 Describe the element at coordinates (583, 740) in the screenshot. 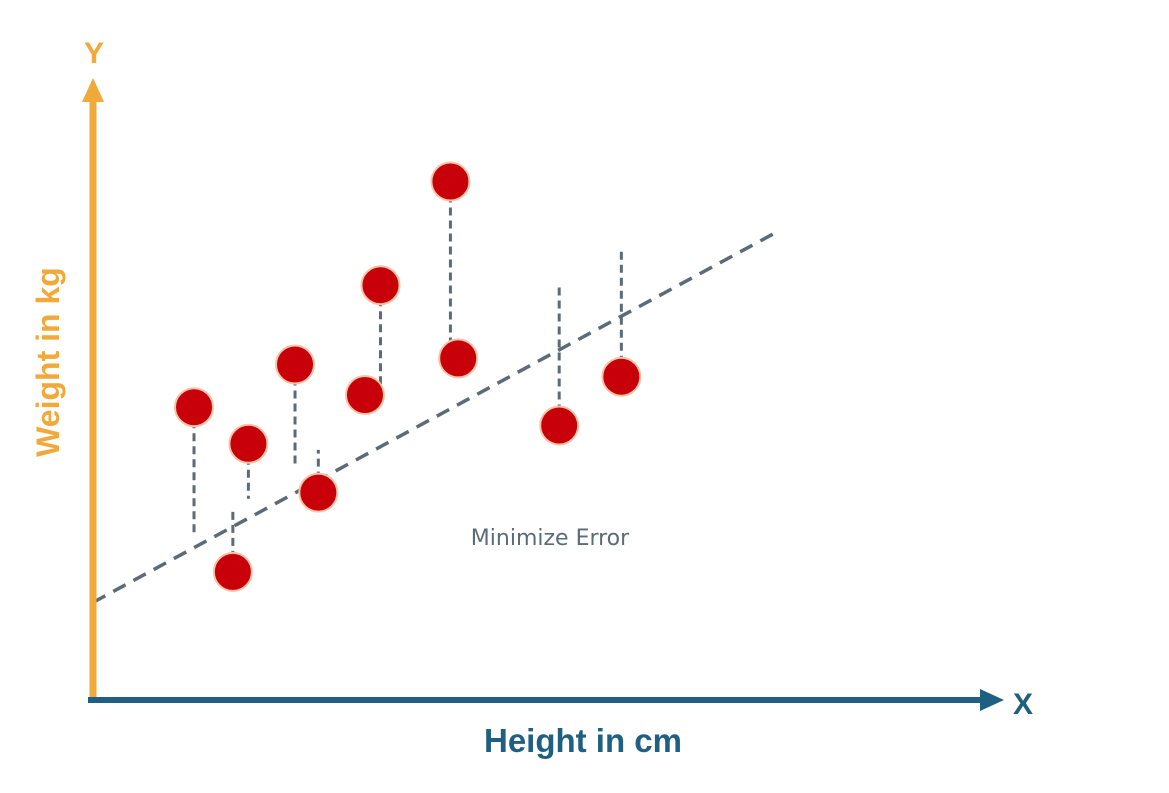

I see `x-axis-title: Height in cm` at that location.